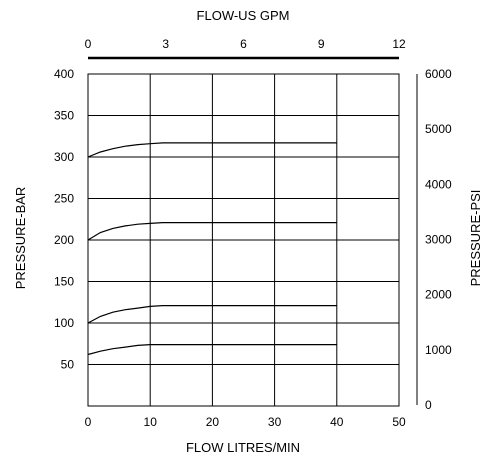 The image size is (487, 459). I want to click on y2-tick-label-1: 1000, so click(438, 350).